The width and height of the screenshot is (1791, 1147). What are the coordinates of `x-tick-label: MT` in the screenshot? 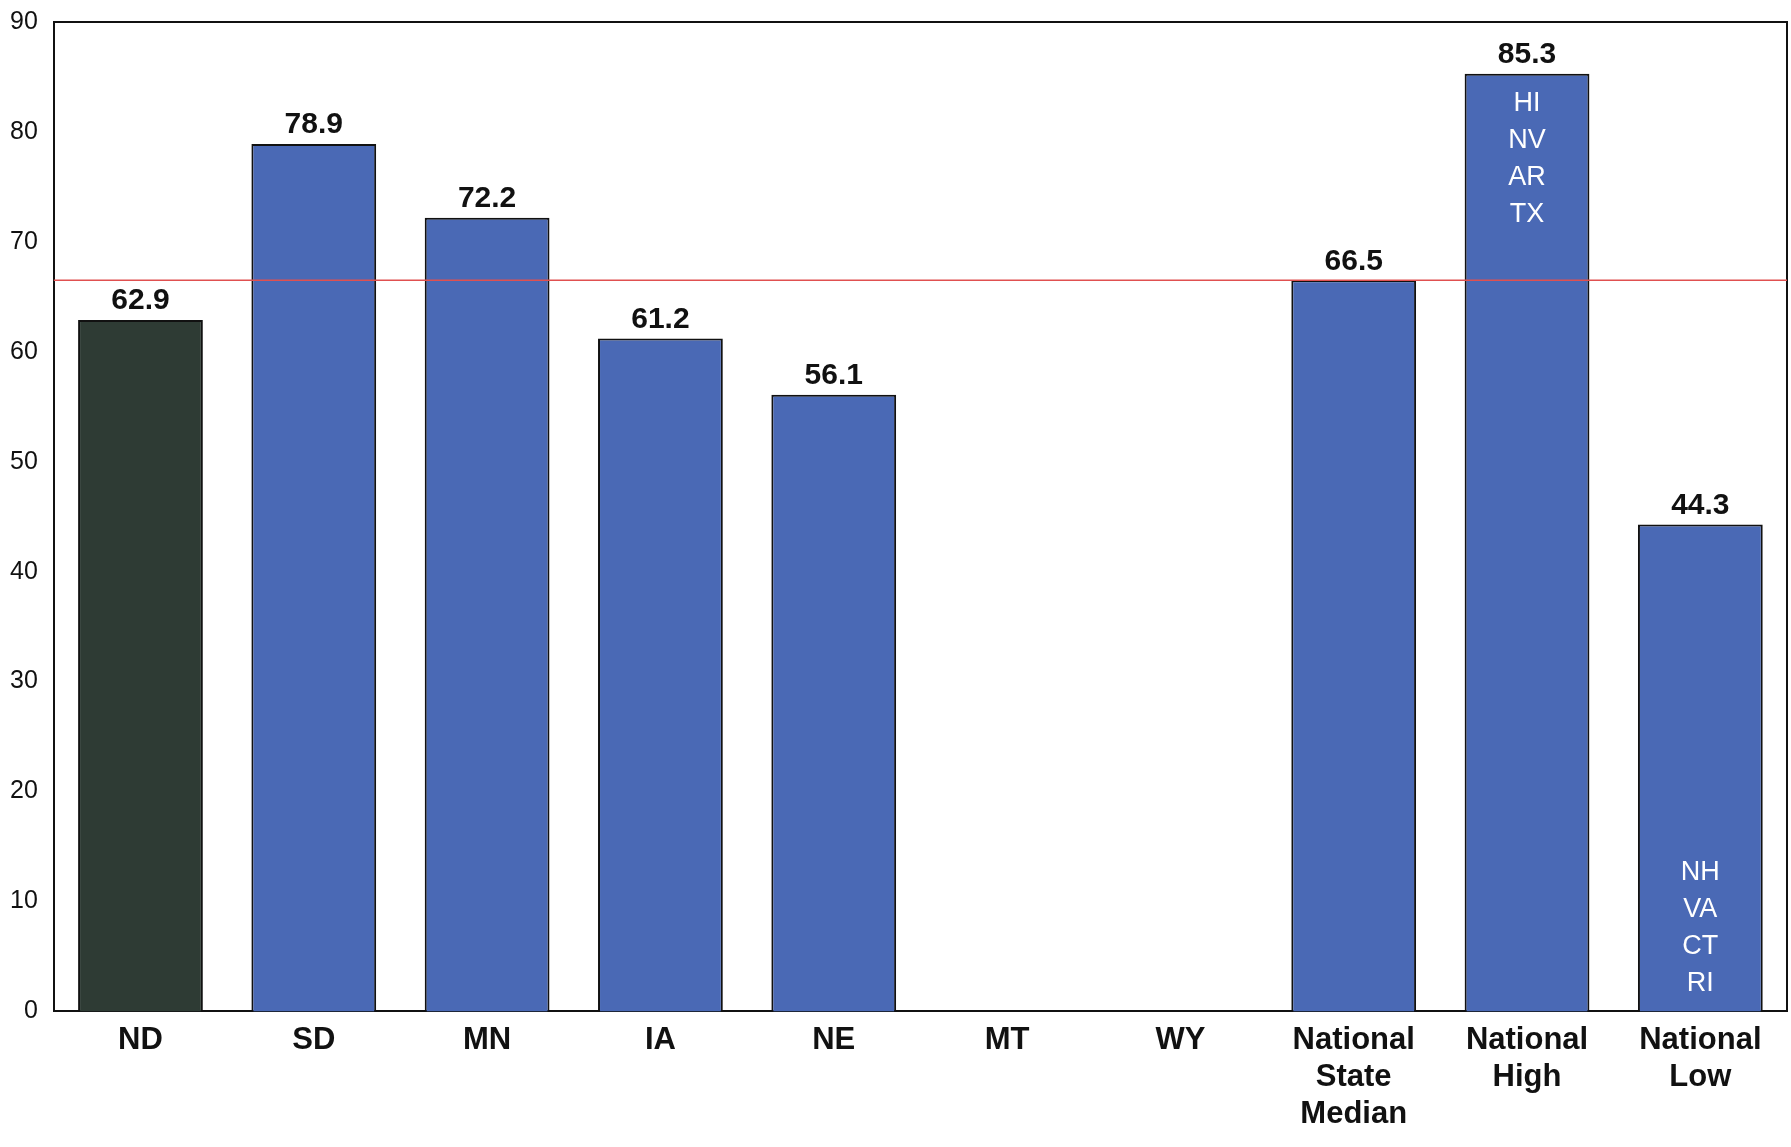 It's located at (1007, 1038).